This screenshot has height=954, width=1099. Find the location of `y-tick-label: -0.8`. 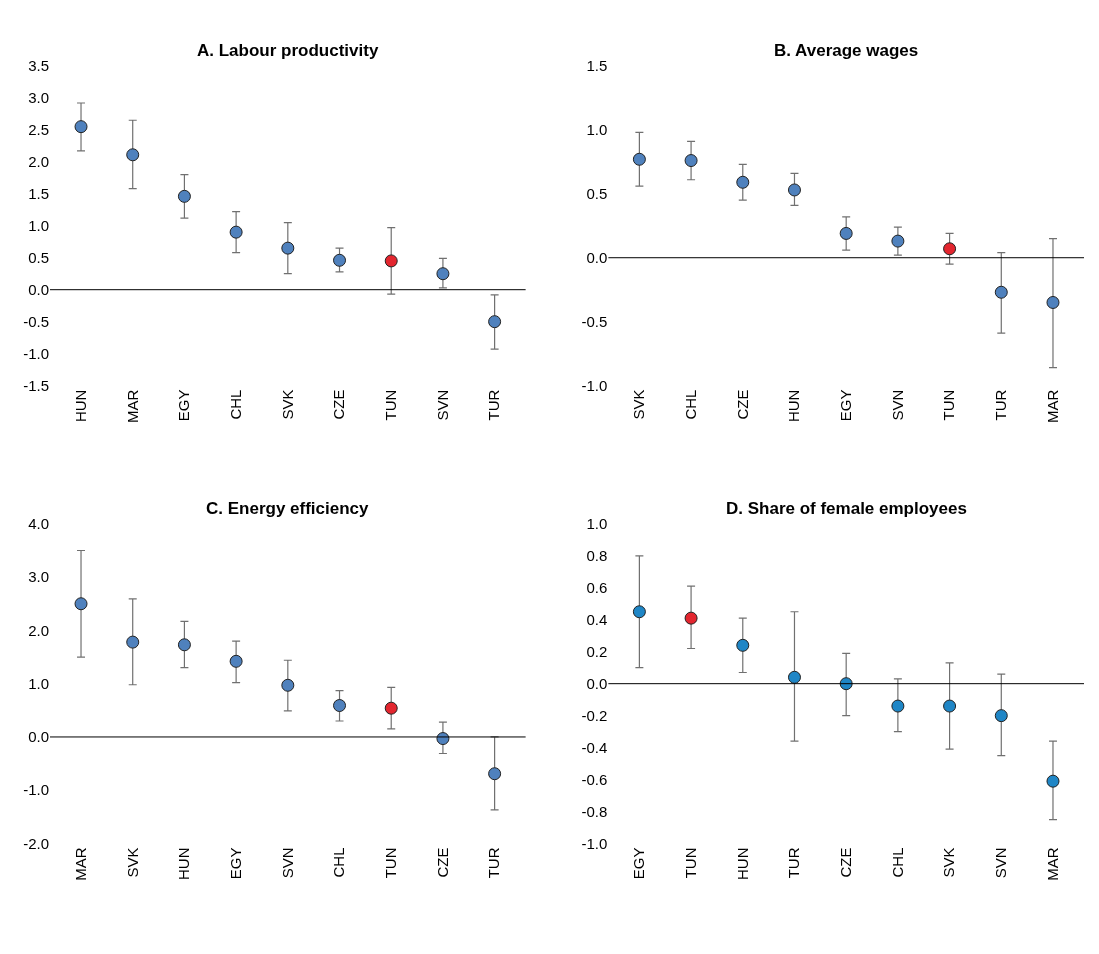

y-tick-label: -0.8 is located at coordinates (594, 811).